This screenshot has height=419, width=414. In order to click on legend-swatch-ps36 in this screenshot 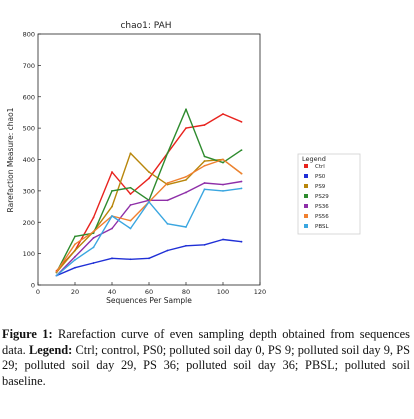, I will do `click(306, 206)`.